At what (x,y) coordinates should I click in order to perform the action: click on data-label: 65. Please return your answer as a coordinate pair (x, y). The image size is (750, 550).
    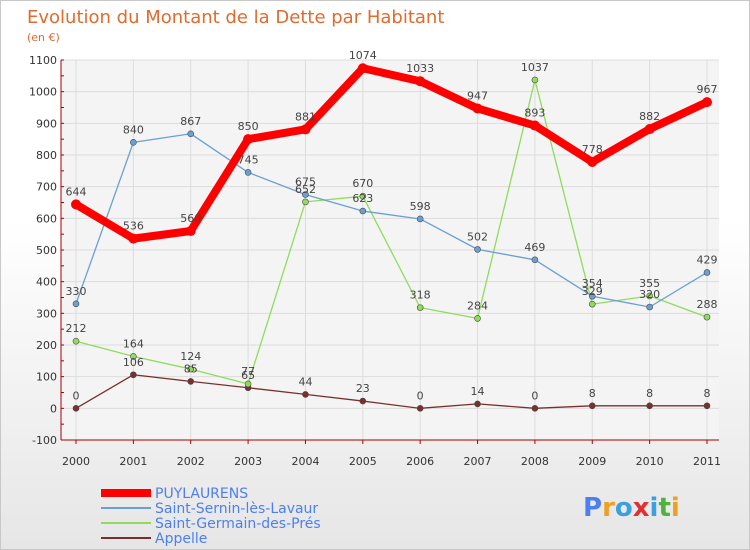
    Looking at the image, I should click on (248, 375).